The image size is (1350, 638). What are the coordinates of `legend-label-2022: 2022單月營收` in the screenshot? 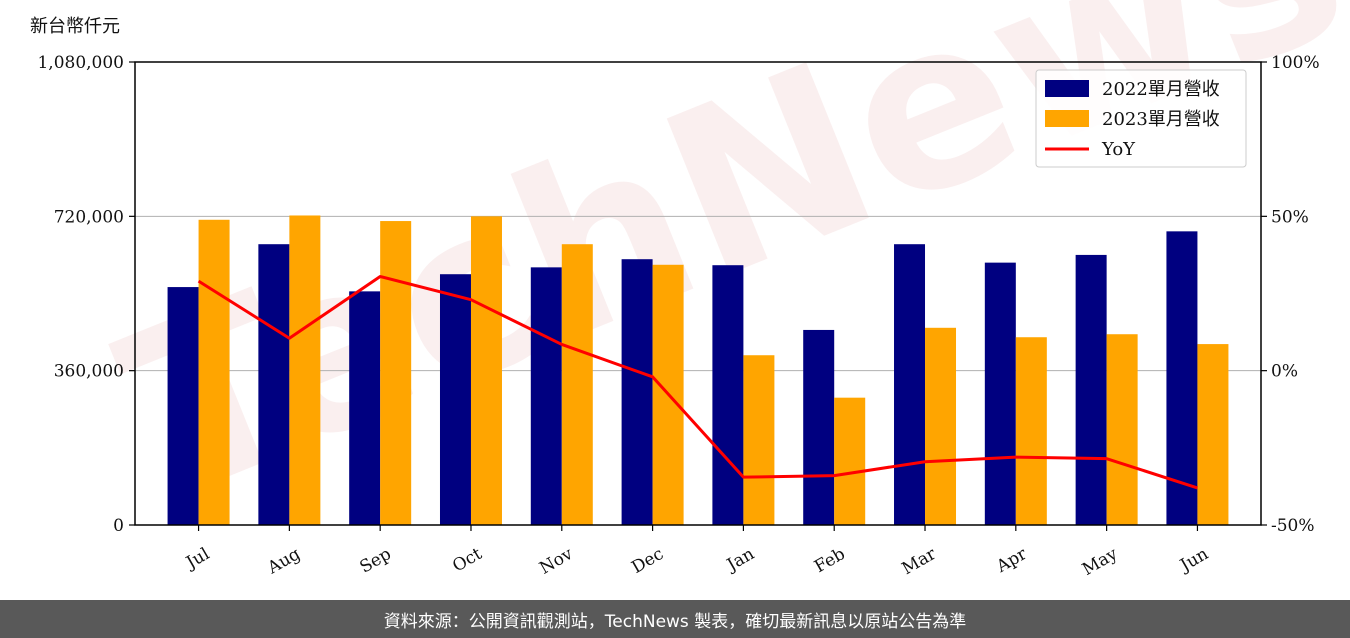 It's located at (1161, 89).